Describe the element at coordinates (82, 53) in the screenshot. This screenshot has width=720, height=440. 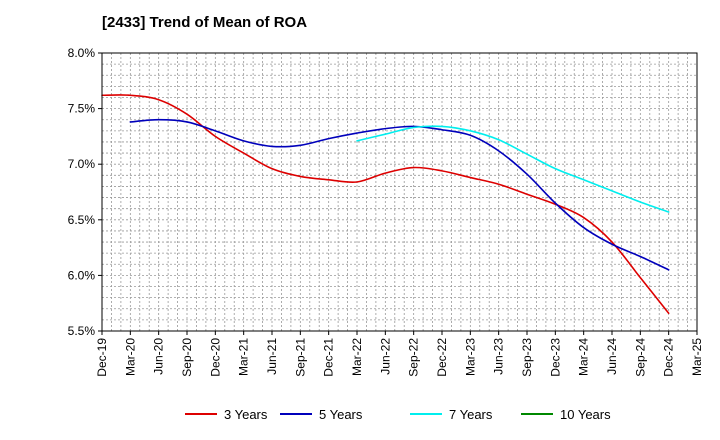
I see `y-tick-label: 8.0%` at that location.